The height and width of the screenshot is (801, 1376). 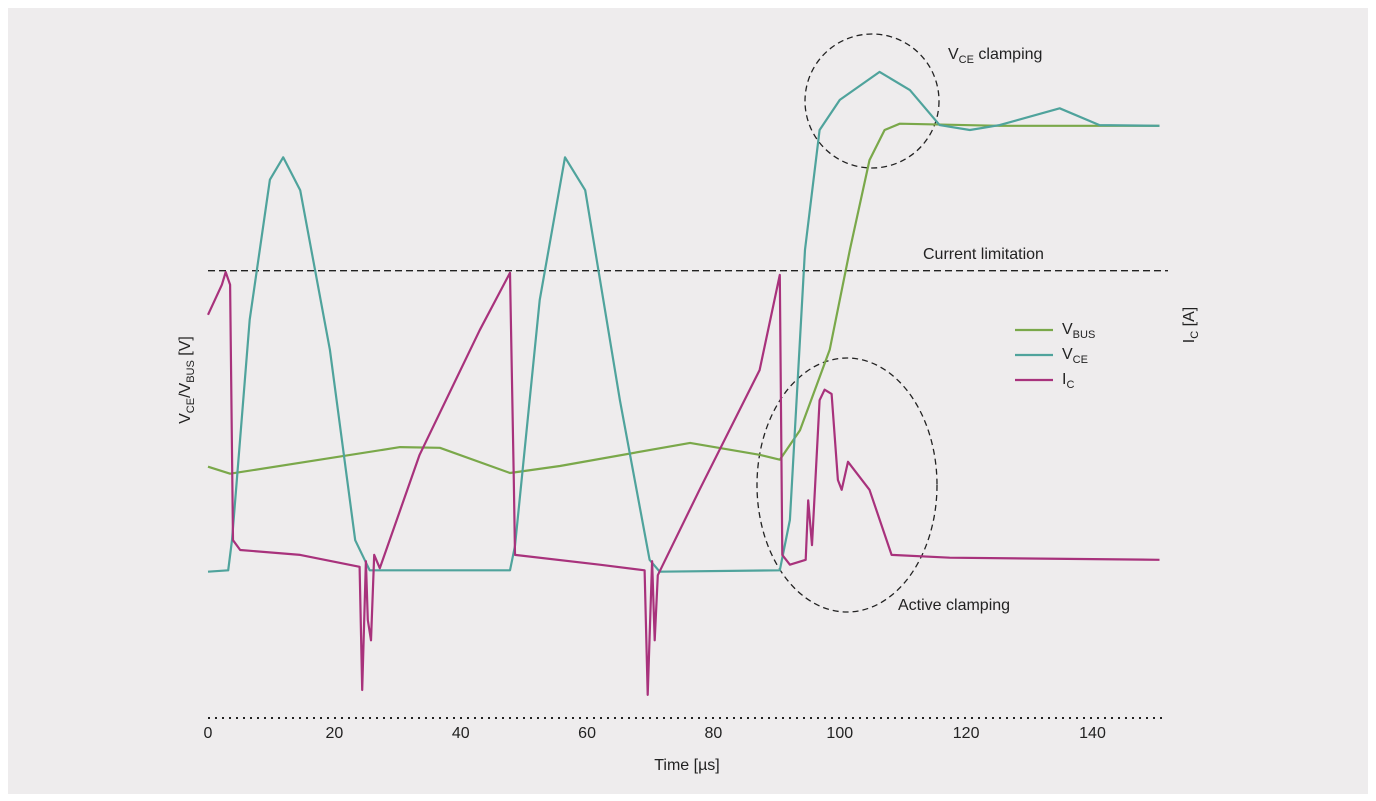 I want to click on annotation: Active clamping, so click(x=954, y=605).